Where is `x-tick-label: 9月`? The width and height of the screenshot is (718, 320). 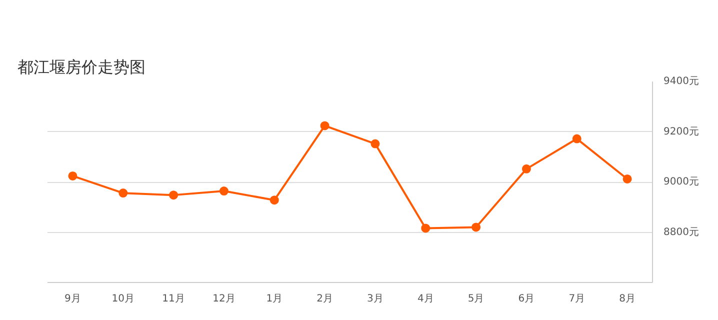
x-tick-label: 9月 is located at coordinates (72, 299).